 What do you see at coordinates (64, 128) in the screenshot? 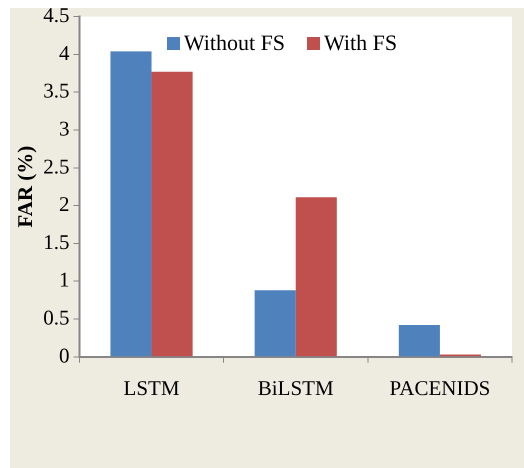
I see `y-tick-label: 3` at bounding box center [64, 128].